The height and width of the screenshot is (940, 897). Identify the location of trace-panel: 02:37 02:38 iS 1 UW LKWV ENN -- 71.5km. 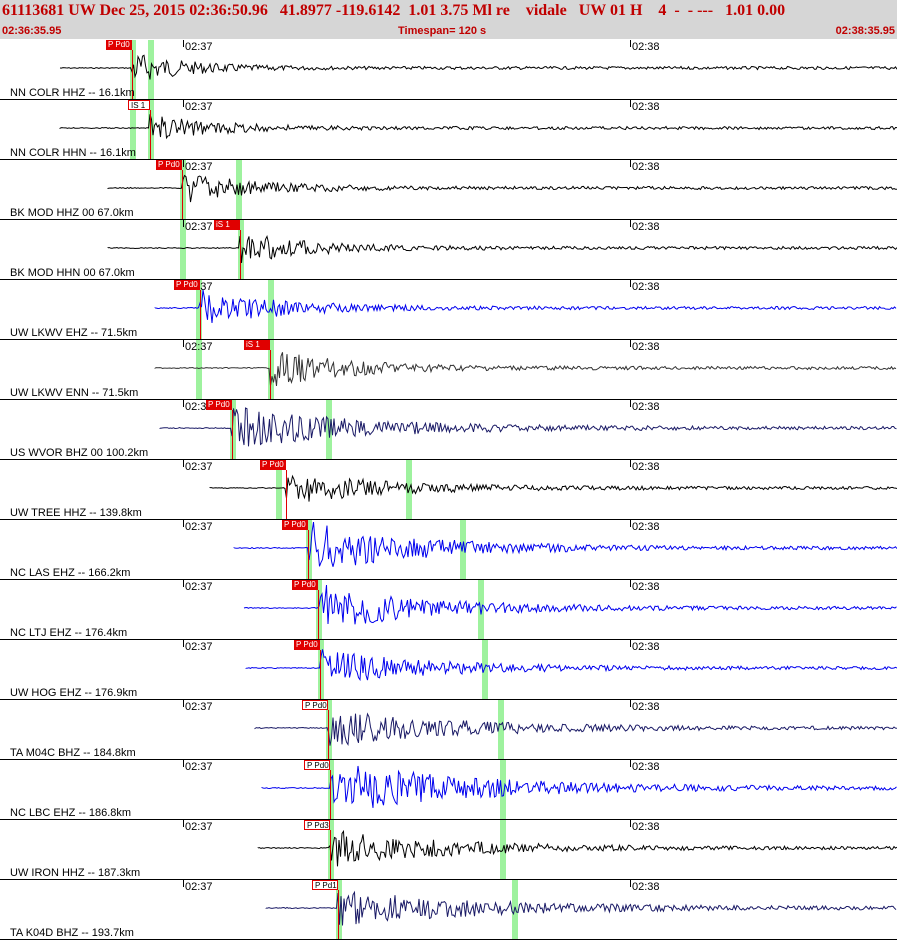
(448, 370).